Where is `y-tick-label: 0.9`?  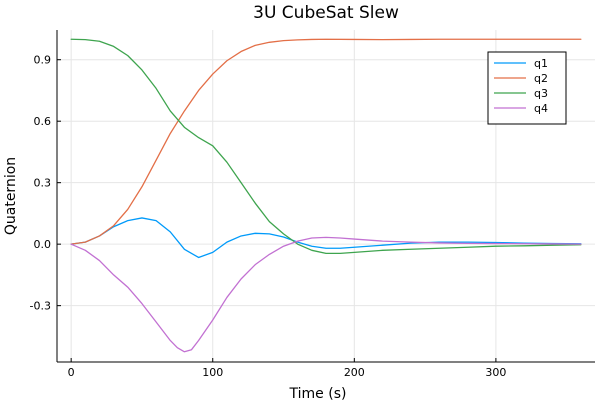 y-tick-label: 0.9 is located at coordinates (43, 60).